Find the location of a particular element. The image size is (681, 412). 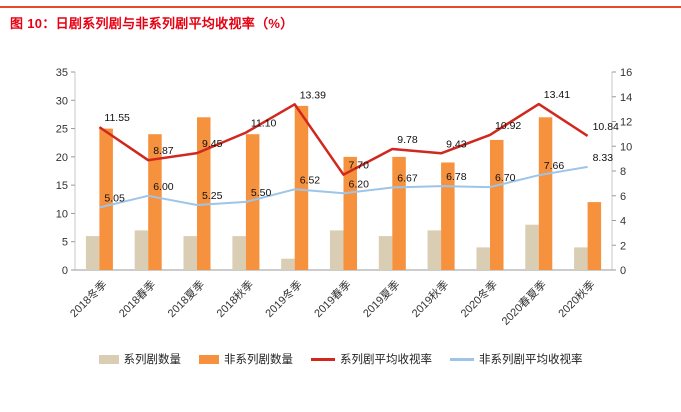

right-axis-tick-label: 16 is located at coordinates (626, 73).